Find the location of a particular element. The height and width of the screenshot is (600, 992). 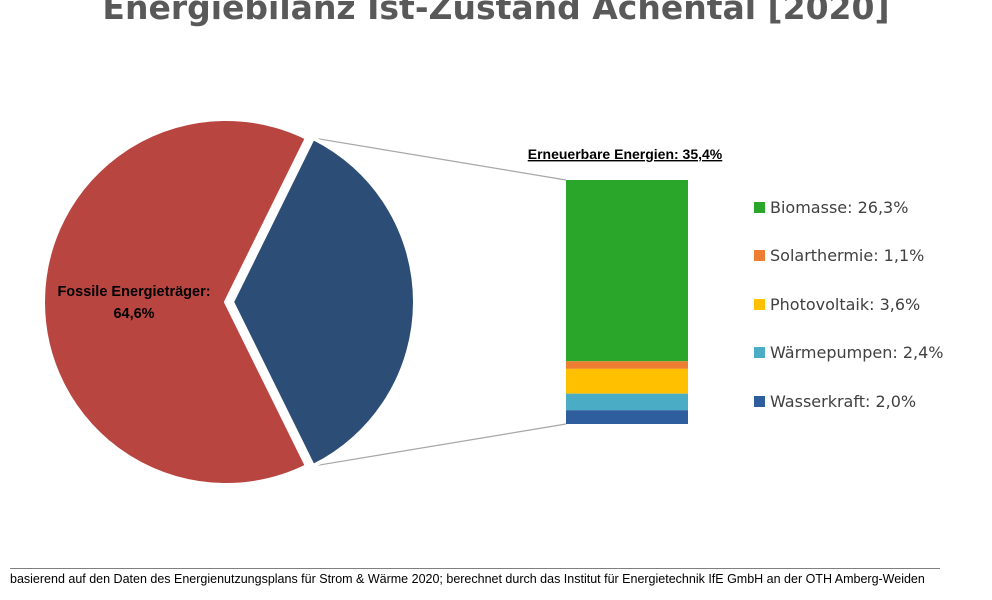

legend-item-2: Photovoltaik: 3,6% is located at coordinates (837, 304).